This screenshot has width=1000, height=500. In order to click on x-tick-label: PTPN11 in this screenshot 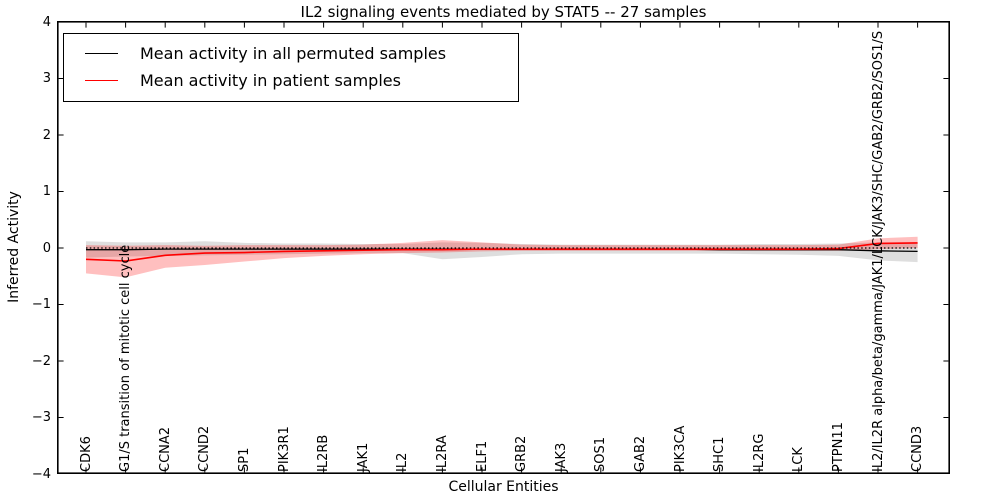, I will do `click(838, 447)`.